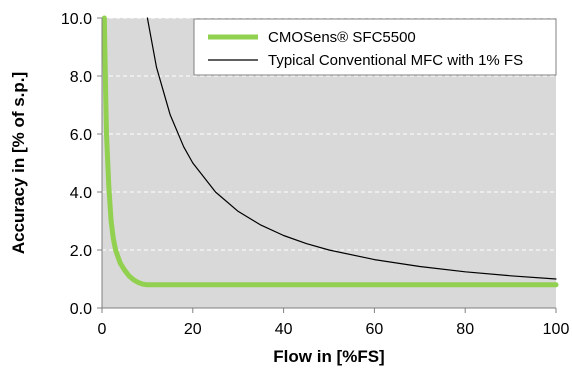 The image size is (572, 375). What do you see at coordinates (81, 164) in the screenshot?
I see `y-tick-labels: 0.0 2.0 4.0 6.0 8.0 10.0` at bounding box center [81, 164].